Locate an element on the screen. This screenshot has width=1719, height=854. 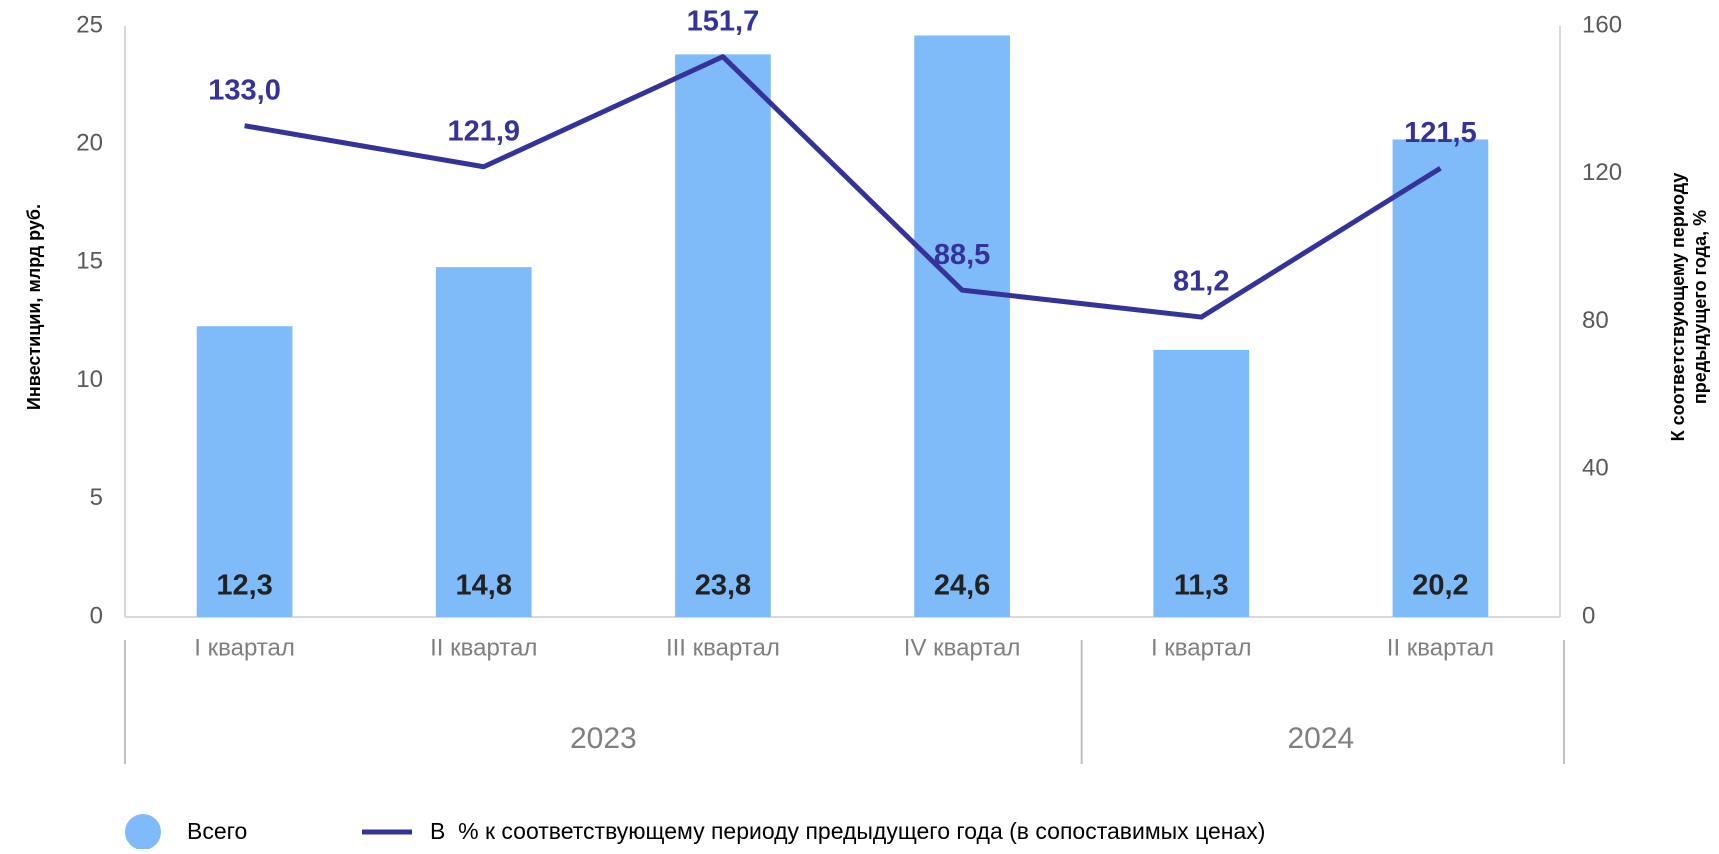
y2-axis-title: К соответствующему периоду is located at coordinates (1678, 307).